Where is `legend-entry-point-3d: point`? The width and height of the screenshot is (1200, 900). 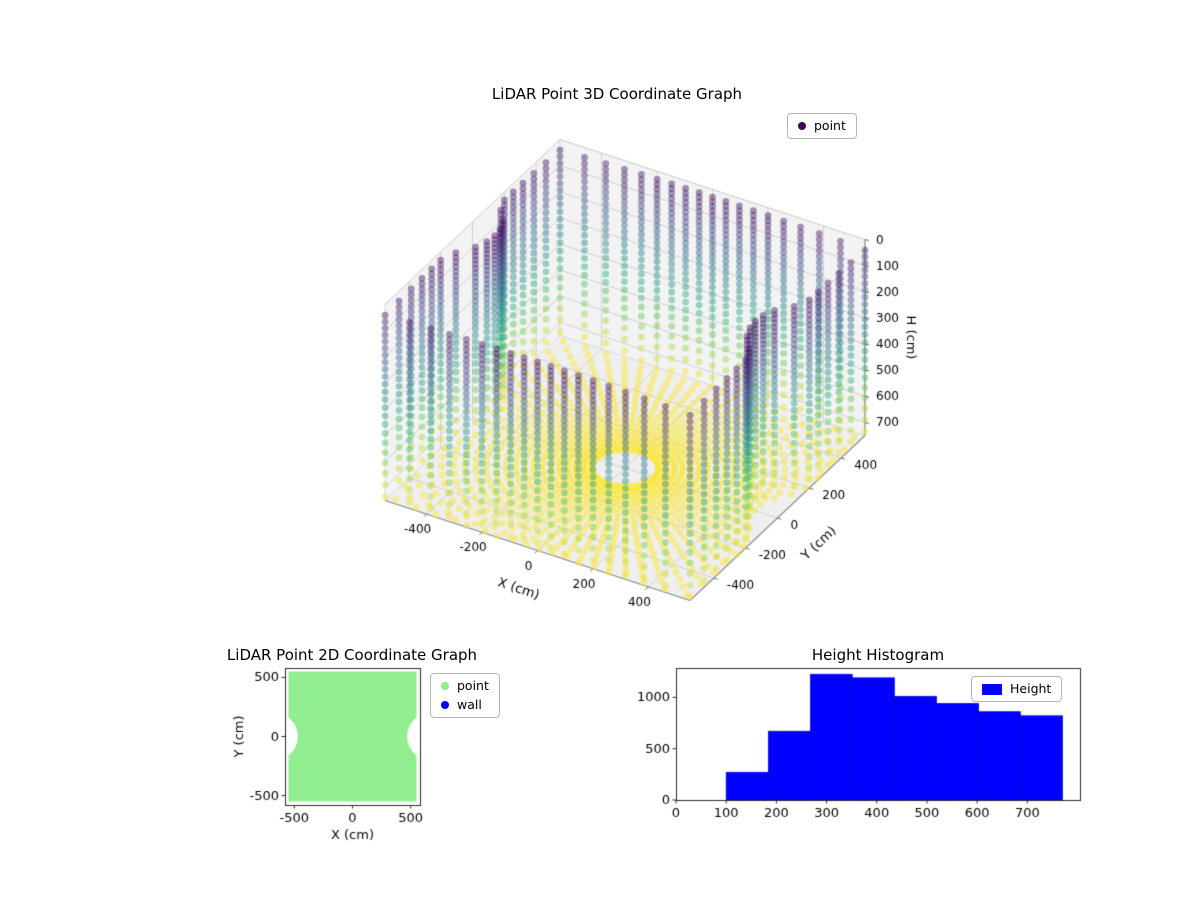 legend-entry-point-3d: point is located at coordinates (822, 126).